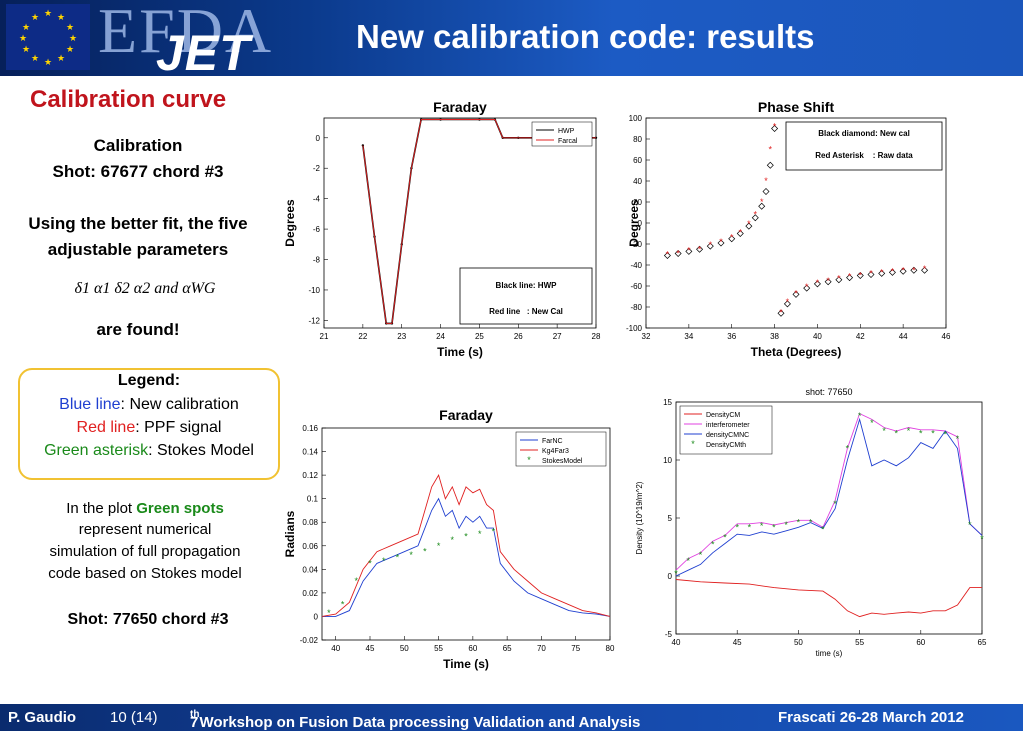 The height and width of the screenshot is (731, 1023). I want to click on annotation-line: Red line : New Cal, so click(526, 311).